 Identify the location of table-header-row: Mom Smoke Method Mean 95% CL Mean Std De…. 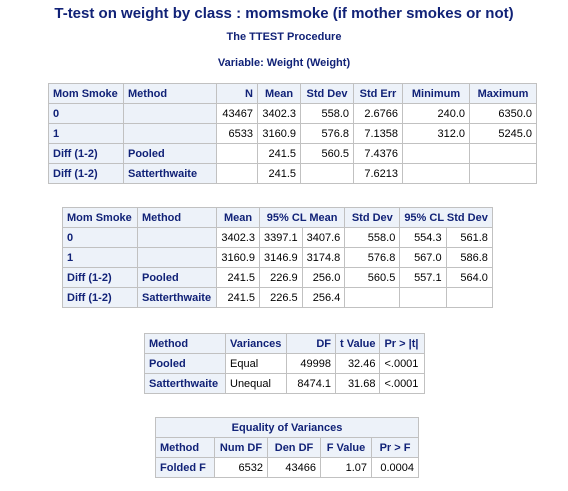
(277, 217).